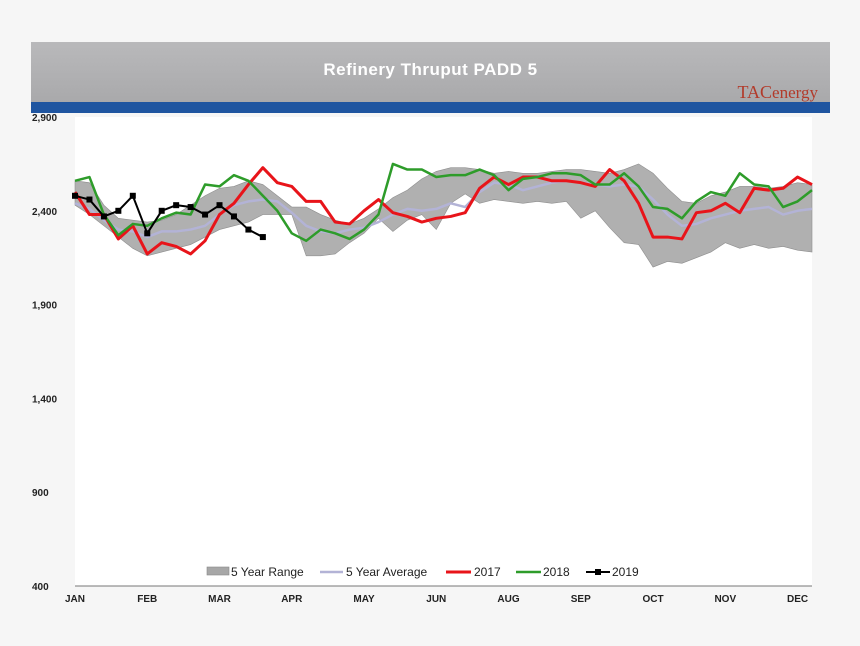  I want to click on y-tick-label: 1,400, so click(44, 399).